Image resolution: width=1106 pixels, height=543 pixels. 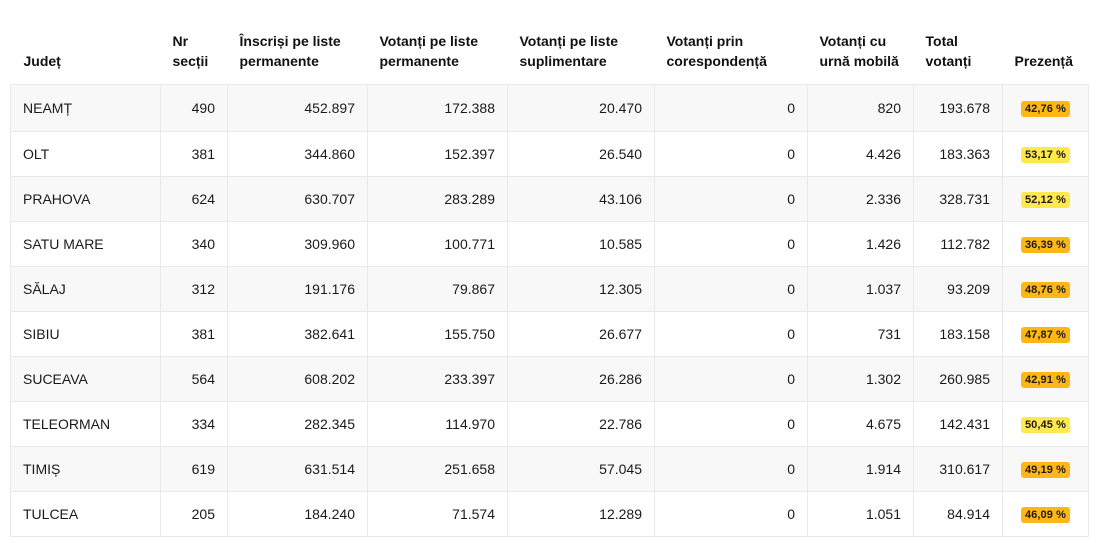 I want to click on cell-nr-sectii: 490, so click(x=194, y=108).